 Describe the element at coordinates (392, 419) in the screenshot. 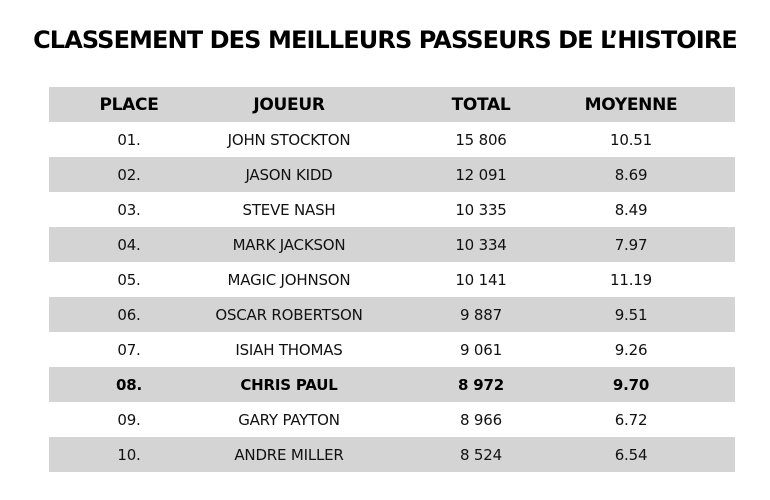

I see `table-row: 09. GARY PAYTON 8 966 6.72` at that location.